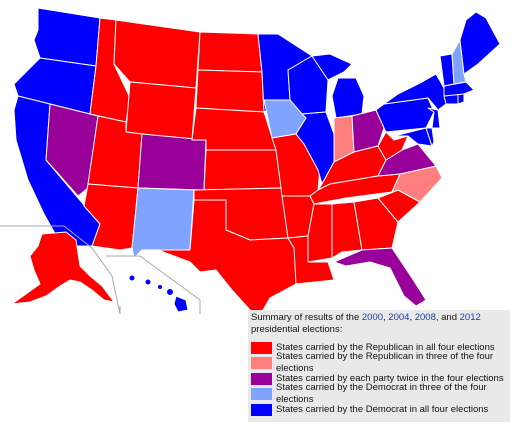 Image resolution: width=512 pixels, height=432 pixels. What do you see at coordinates (243, 170) in the screenshot?
I see `state-kansas` at bounding box center [243, 170].